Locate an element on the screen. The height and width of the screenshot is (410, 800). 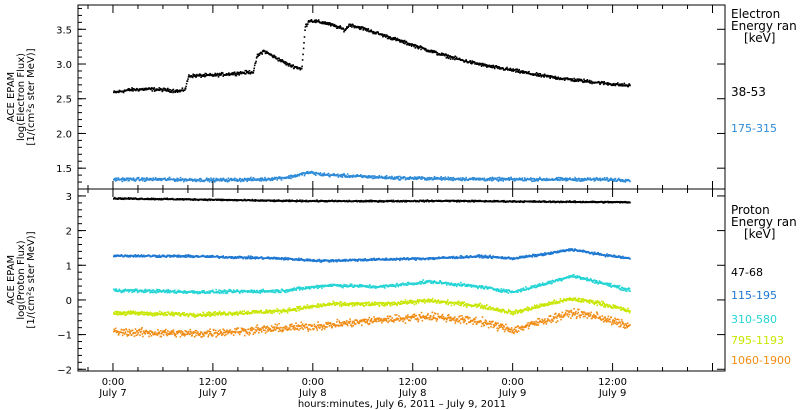
y-tick-label: 2.5 is located at coordinates (64, 100).